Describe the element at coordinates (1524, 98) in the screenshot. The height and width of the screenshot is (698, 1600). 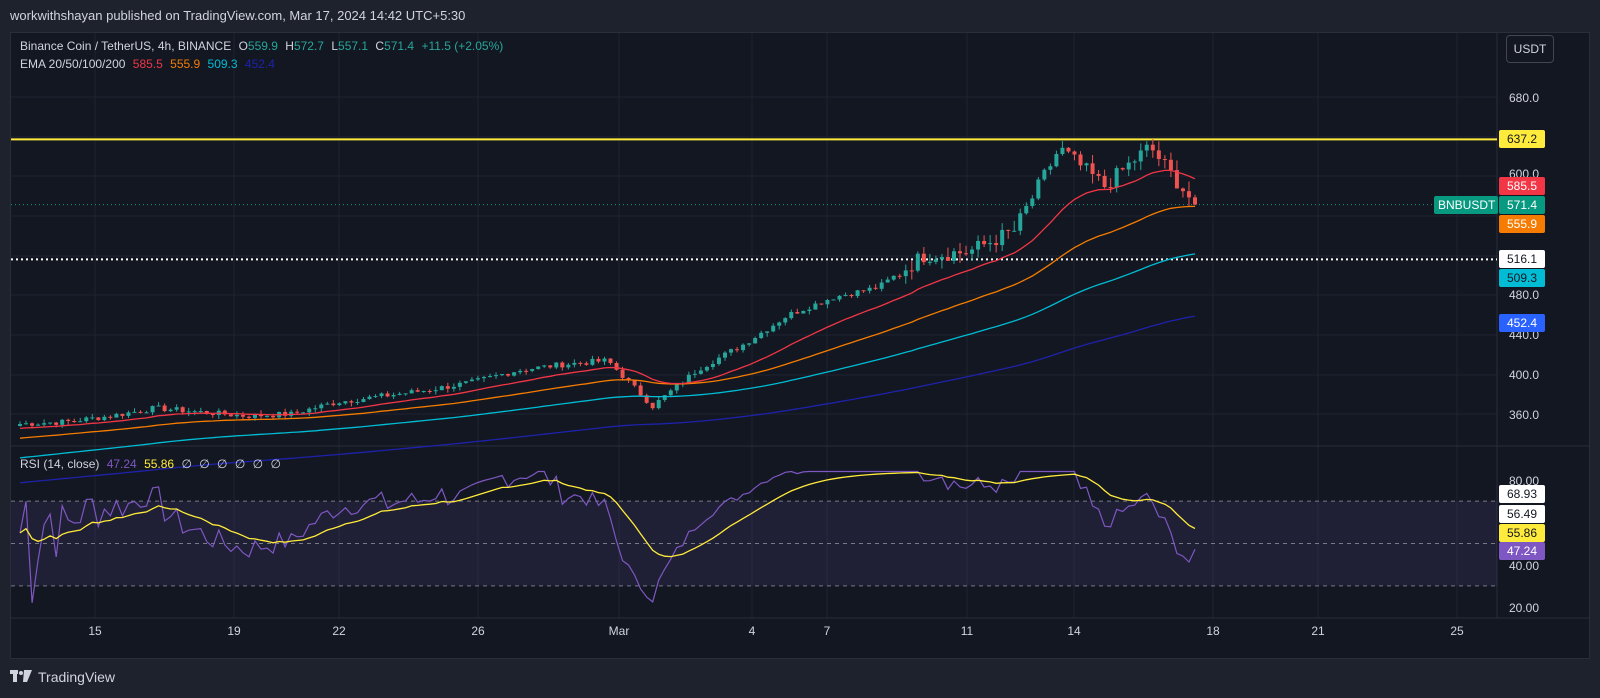
I see `price-tick: 680.0` at that location.